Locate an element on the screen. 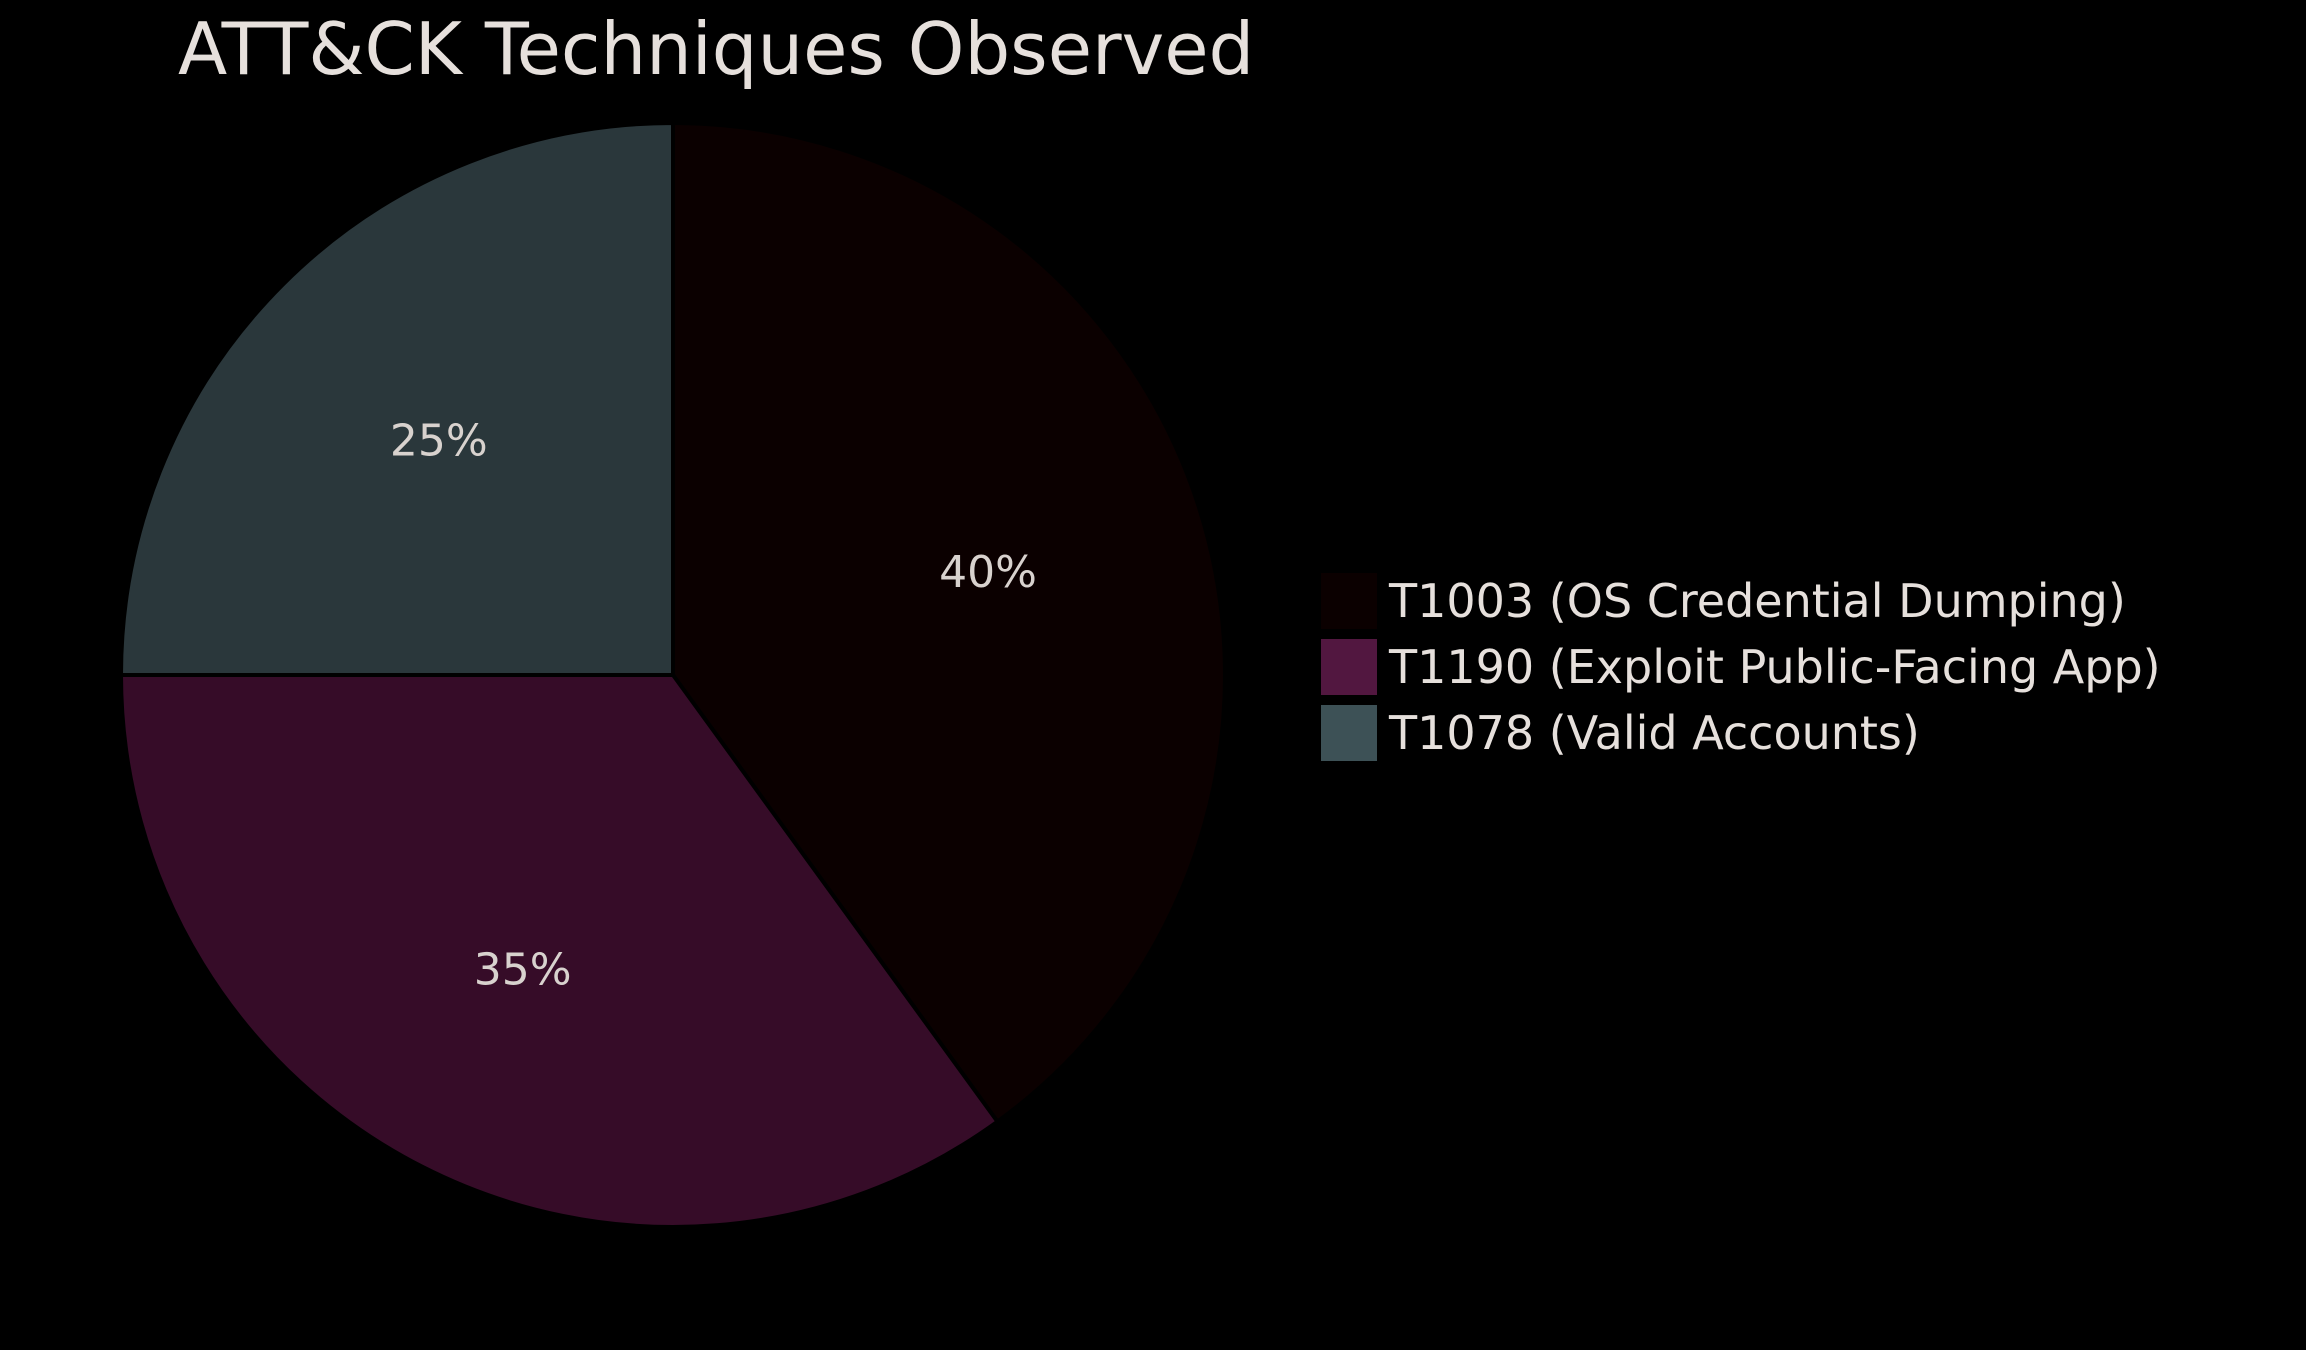  legend-label-t1190: T1190 (Exploit Public-Facing App) is located at coordinates (1774, 667).